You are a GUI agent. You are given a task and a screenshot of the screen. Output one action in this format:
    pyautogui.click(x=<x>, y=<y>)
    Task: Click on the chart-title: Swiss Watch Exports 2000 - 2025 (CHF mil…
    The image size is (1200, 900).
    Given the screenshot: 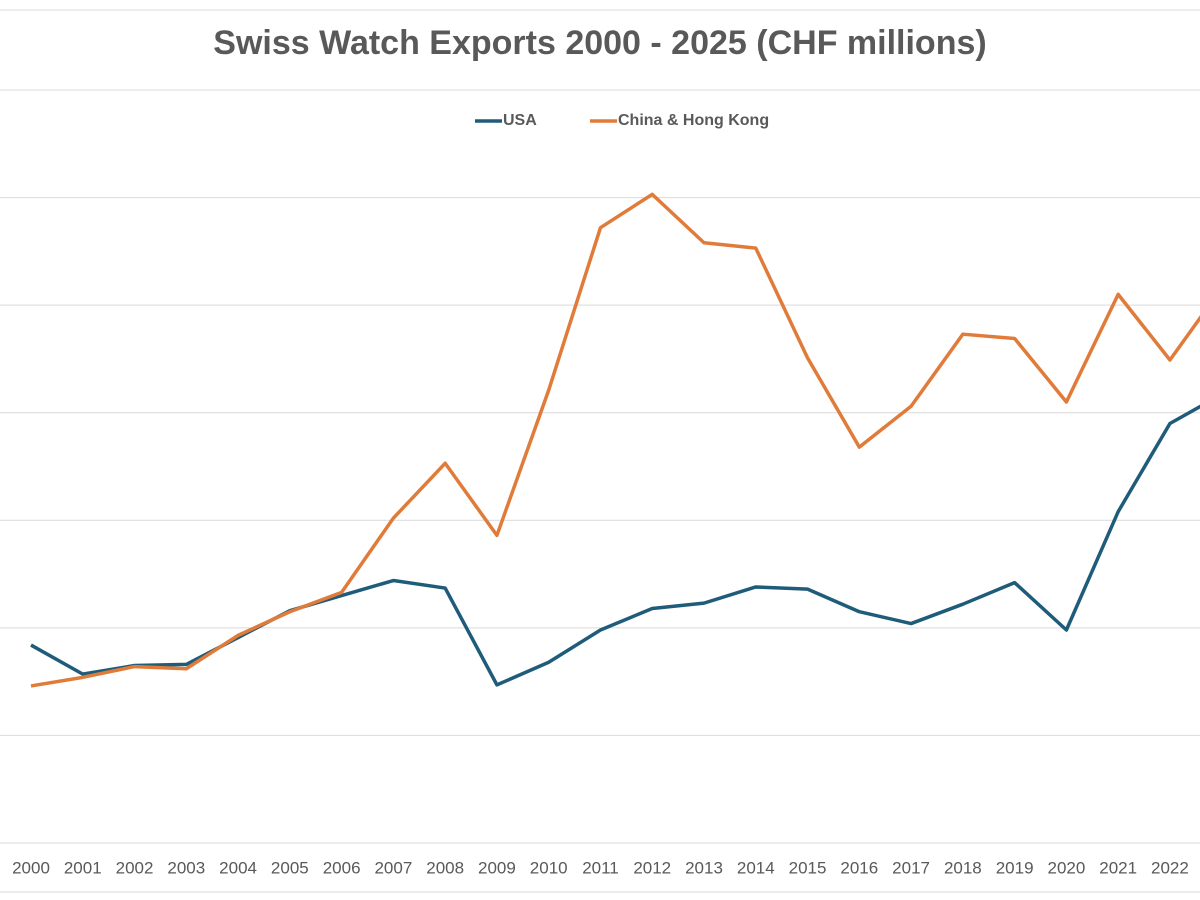 What is the action you would take?
    pyautogui.click(x=599, y=43)
    